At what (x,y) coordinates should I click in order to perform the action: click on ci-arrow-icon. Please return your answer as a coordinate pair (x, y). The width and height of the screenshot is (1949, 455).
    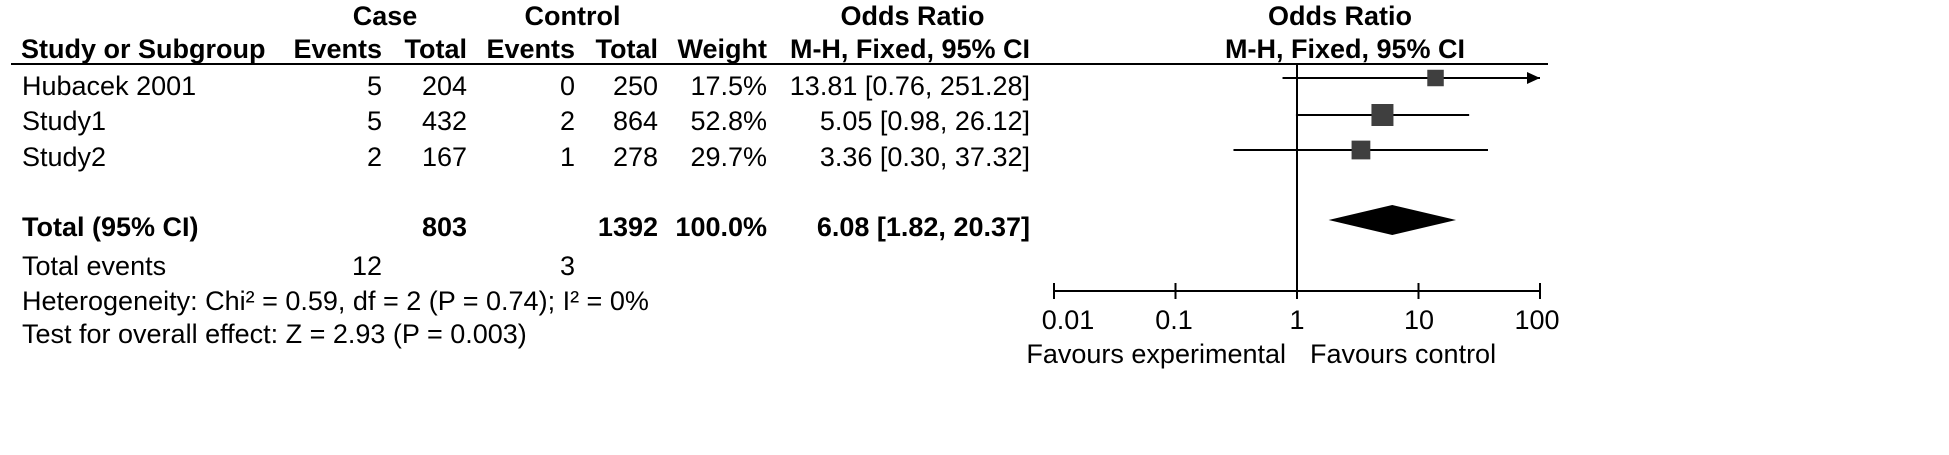
    Looking at the image, I should click on (1533, 78).